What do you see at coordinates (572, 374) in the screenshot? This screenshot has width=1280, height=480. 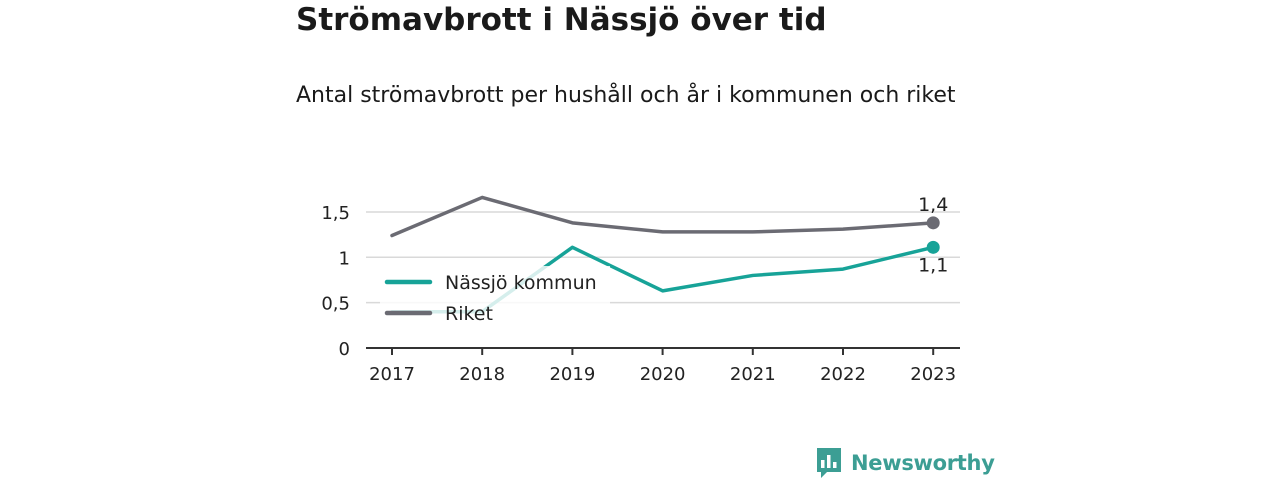 I see `x-tick-label: 2019` at bounding box center [572, 374].